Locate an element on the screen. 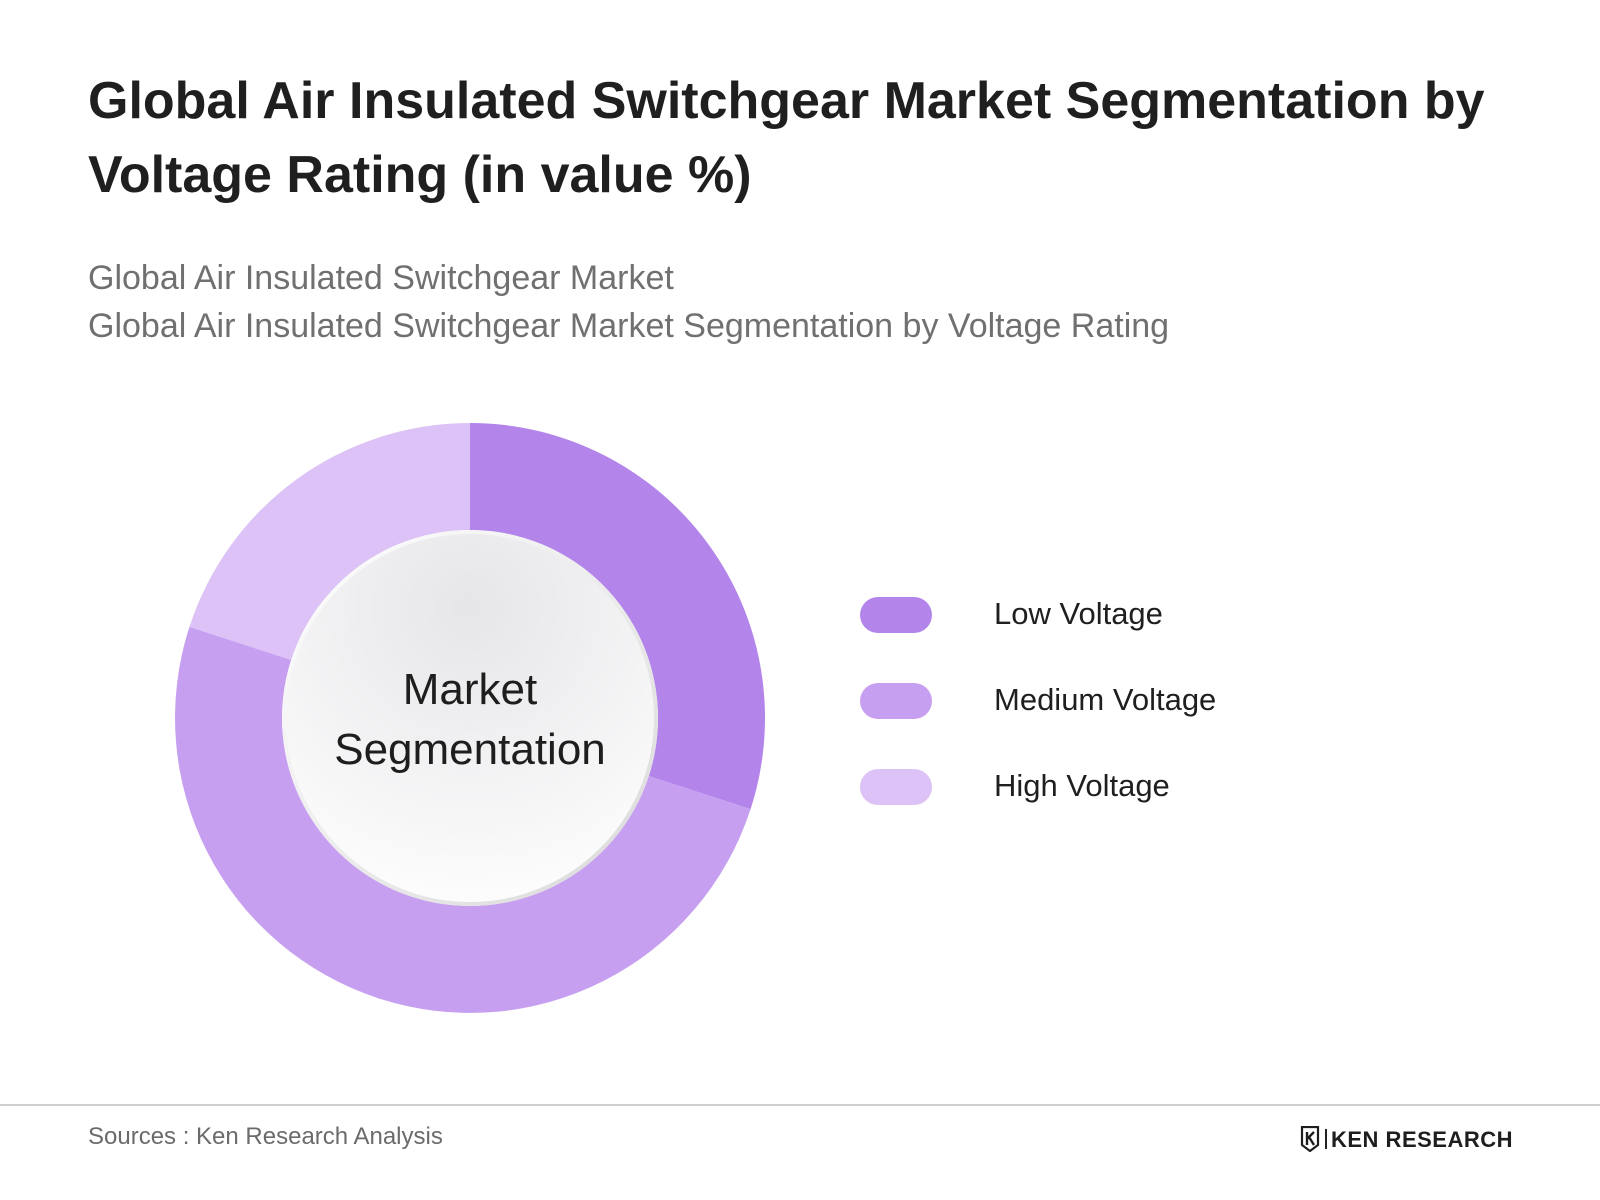  legend-swatch-high-voltage is located at coordinates (896, 787).